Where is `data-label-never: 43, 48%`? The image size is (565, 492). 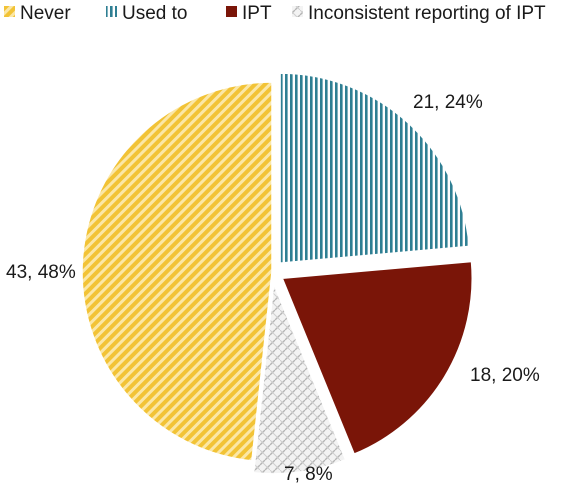
data-label-never: 43, 48% is located at coordinates (41, 272).